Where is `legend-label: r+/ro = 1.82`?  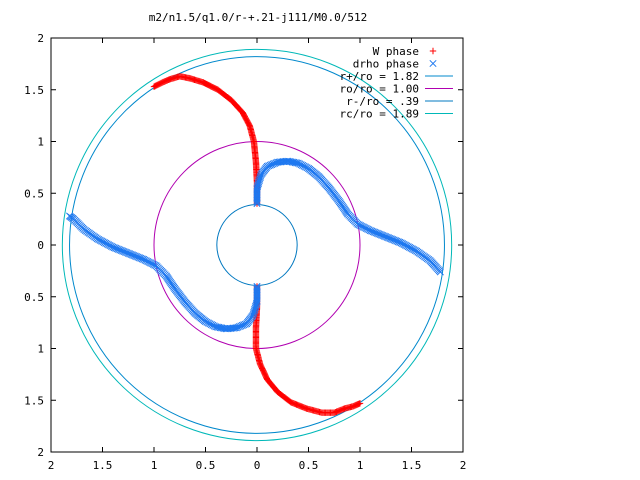 legend-label: r+/ro = 1.82 is located at coordinates (379, 76).